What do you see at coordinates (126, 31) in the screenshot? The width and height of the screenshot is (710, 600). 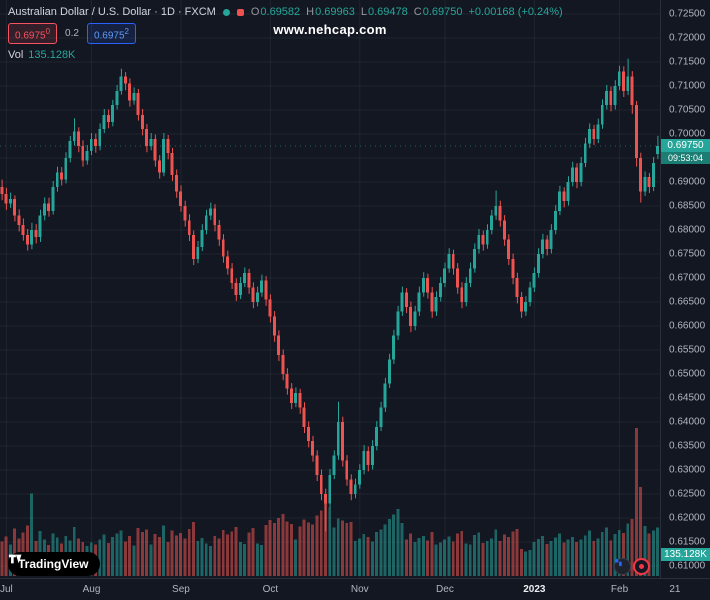 I see `buy-price-sup: 2` at bounding box center [126, 31].